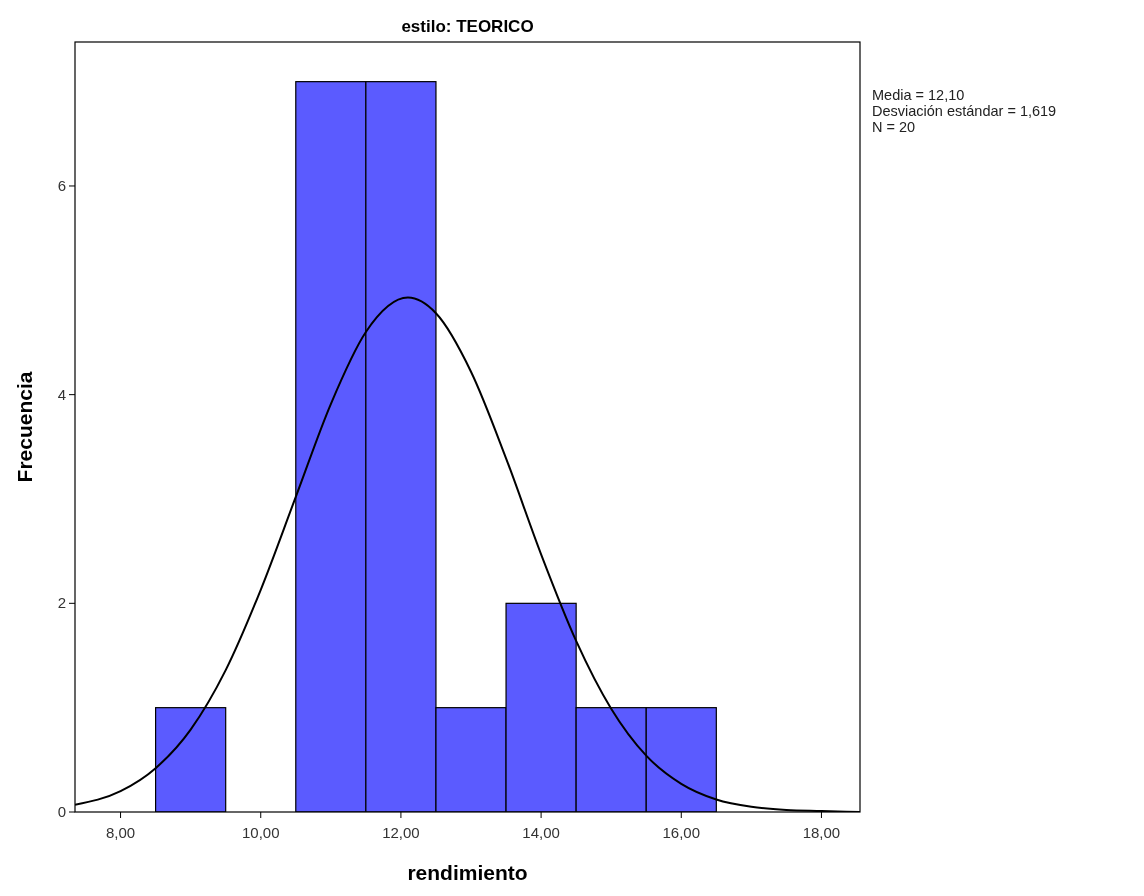  Describe the element at coordinates (61, 603) in the screenshot. I see `y-tick-label: 2` at that location.